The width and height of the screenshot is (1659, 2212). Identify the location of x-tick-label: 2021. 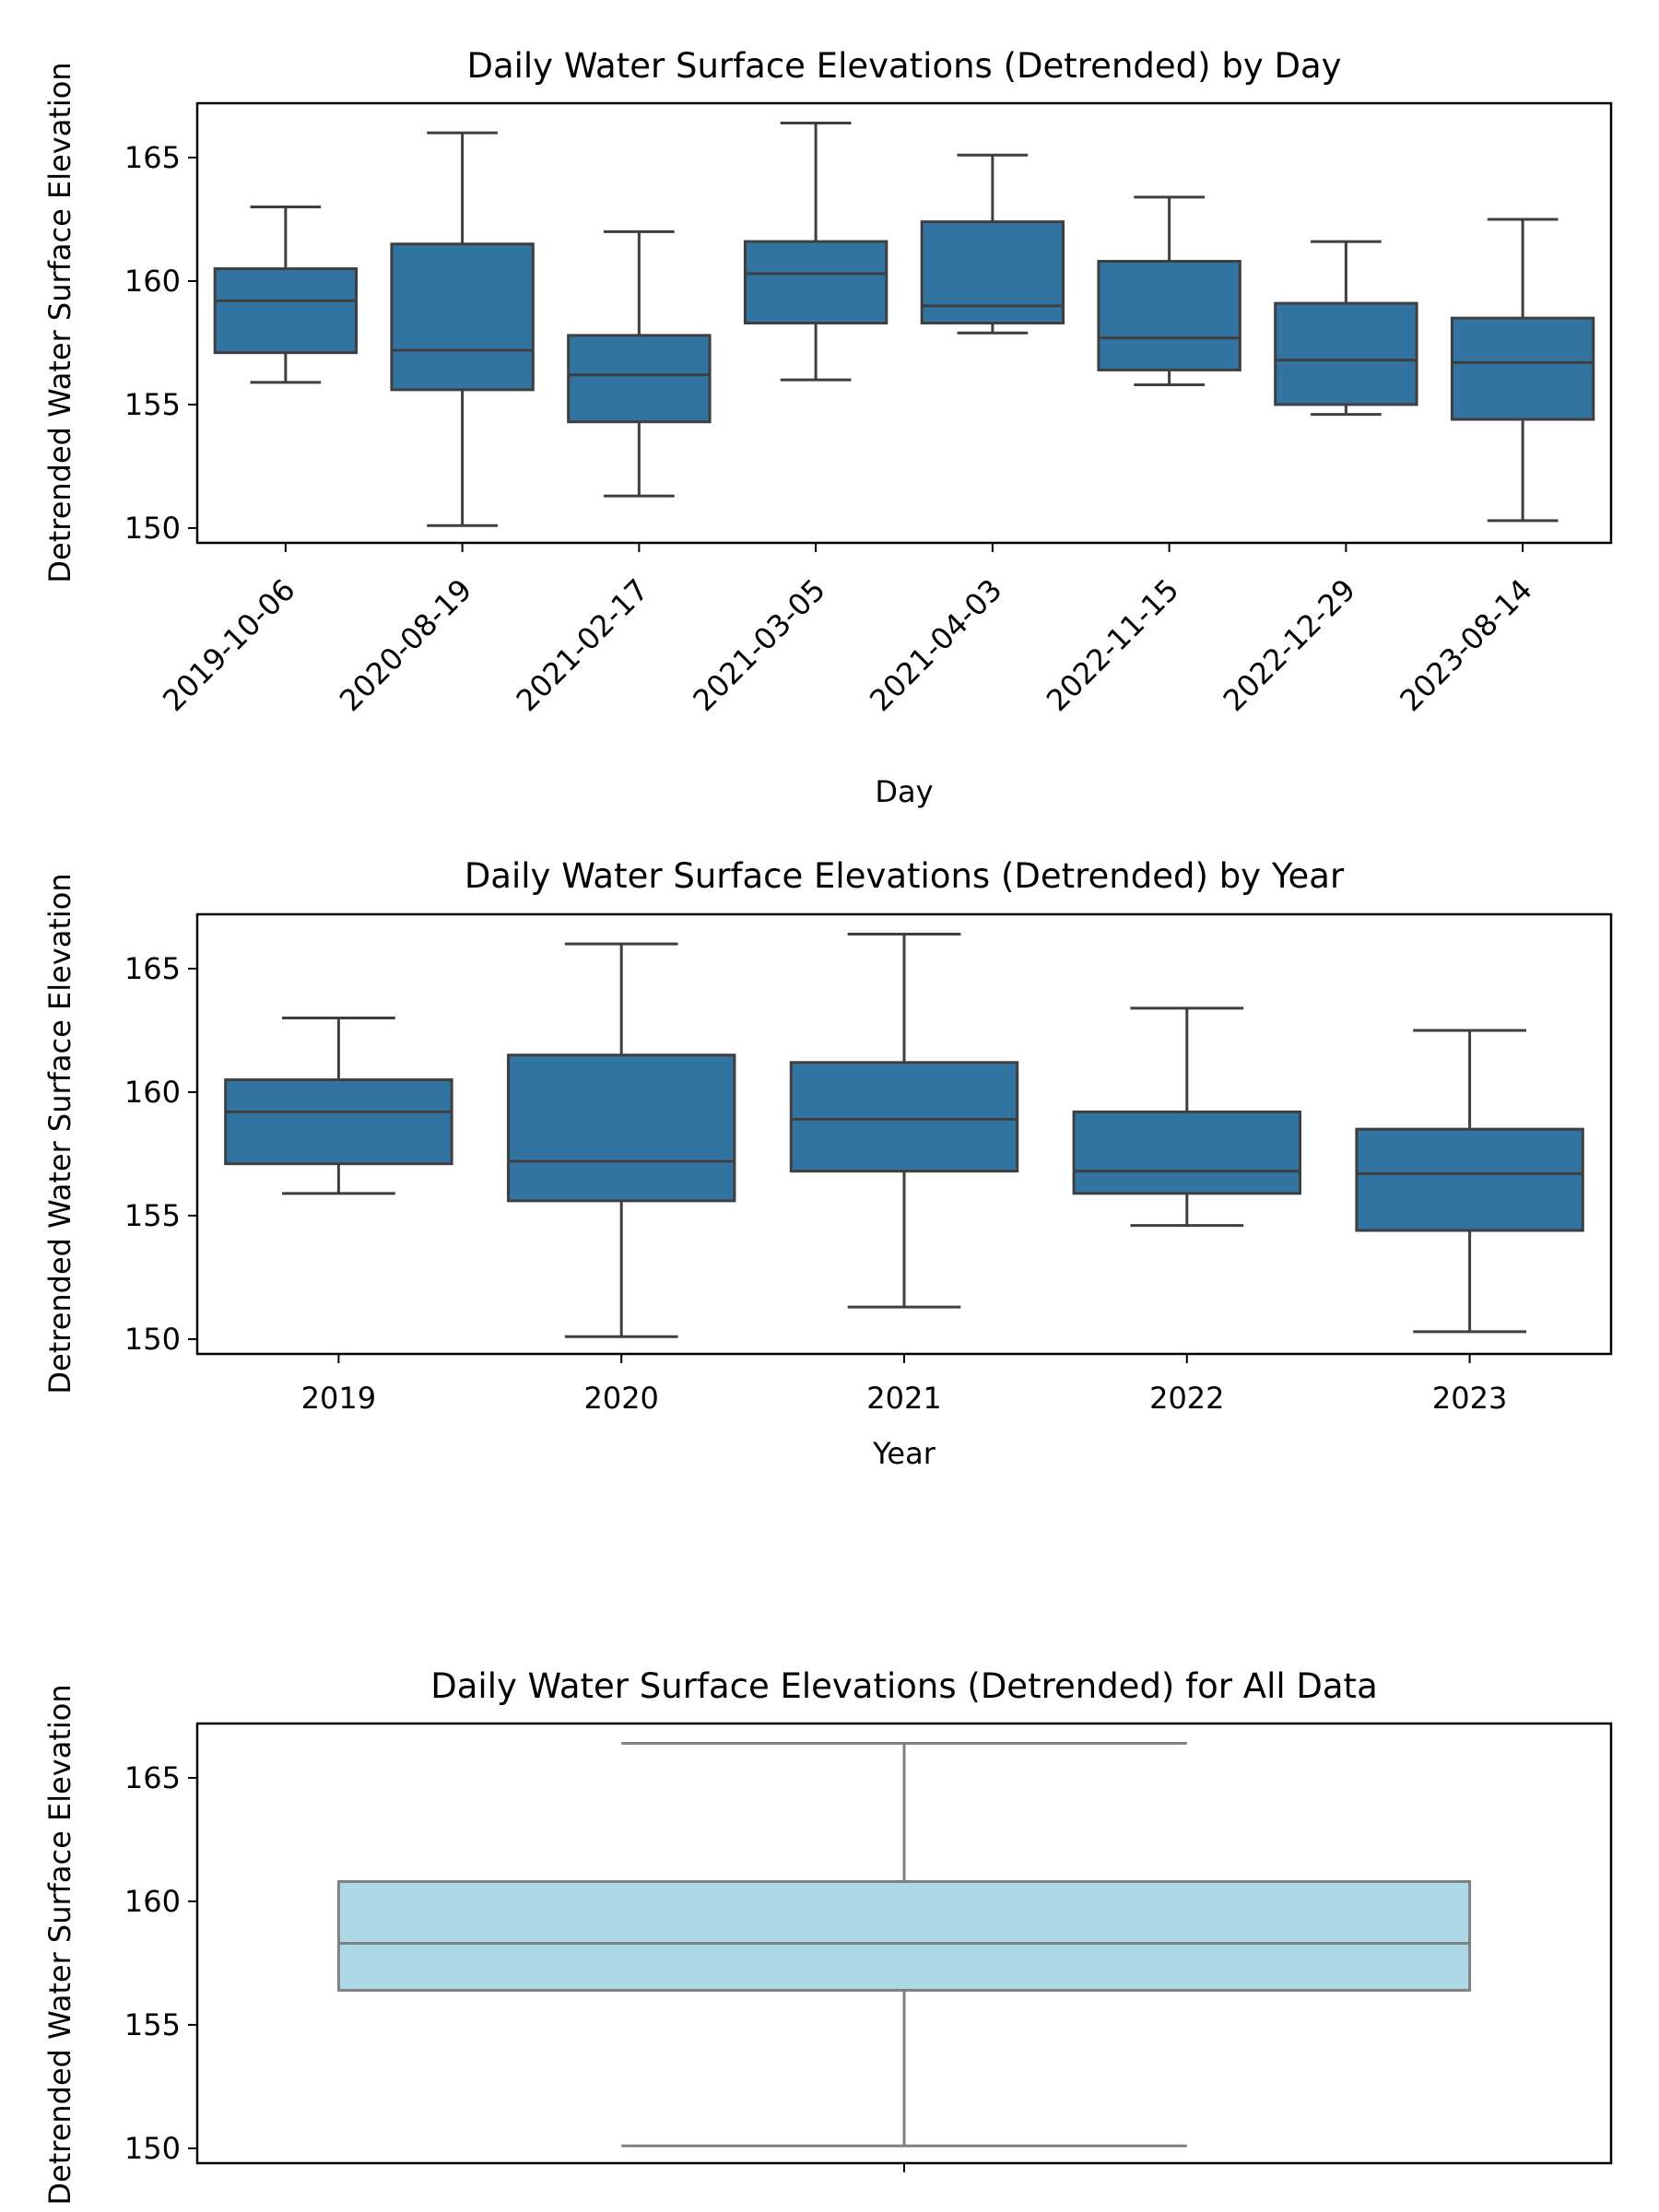
(903, 1398).